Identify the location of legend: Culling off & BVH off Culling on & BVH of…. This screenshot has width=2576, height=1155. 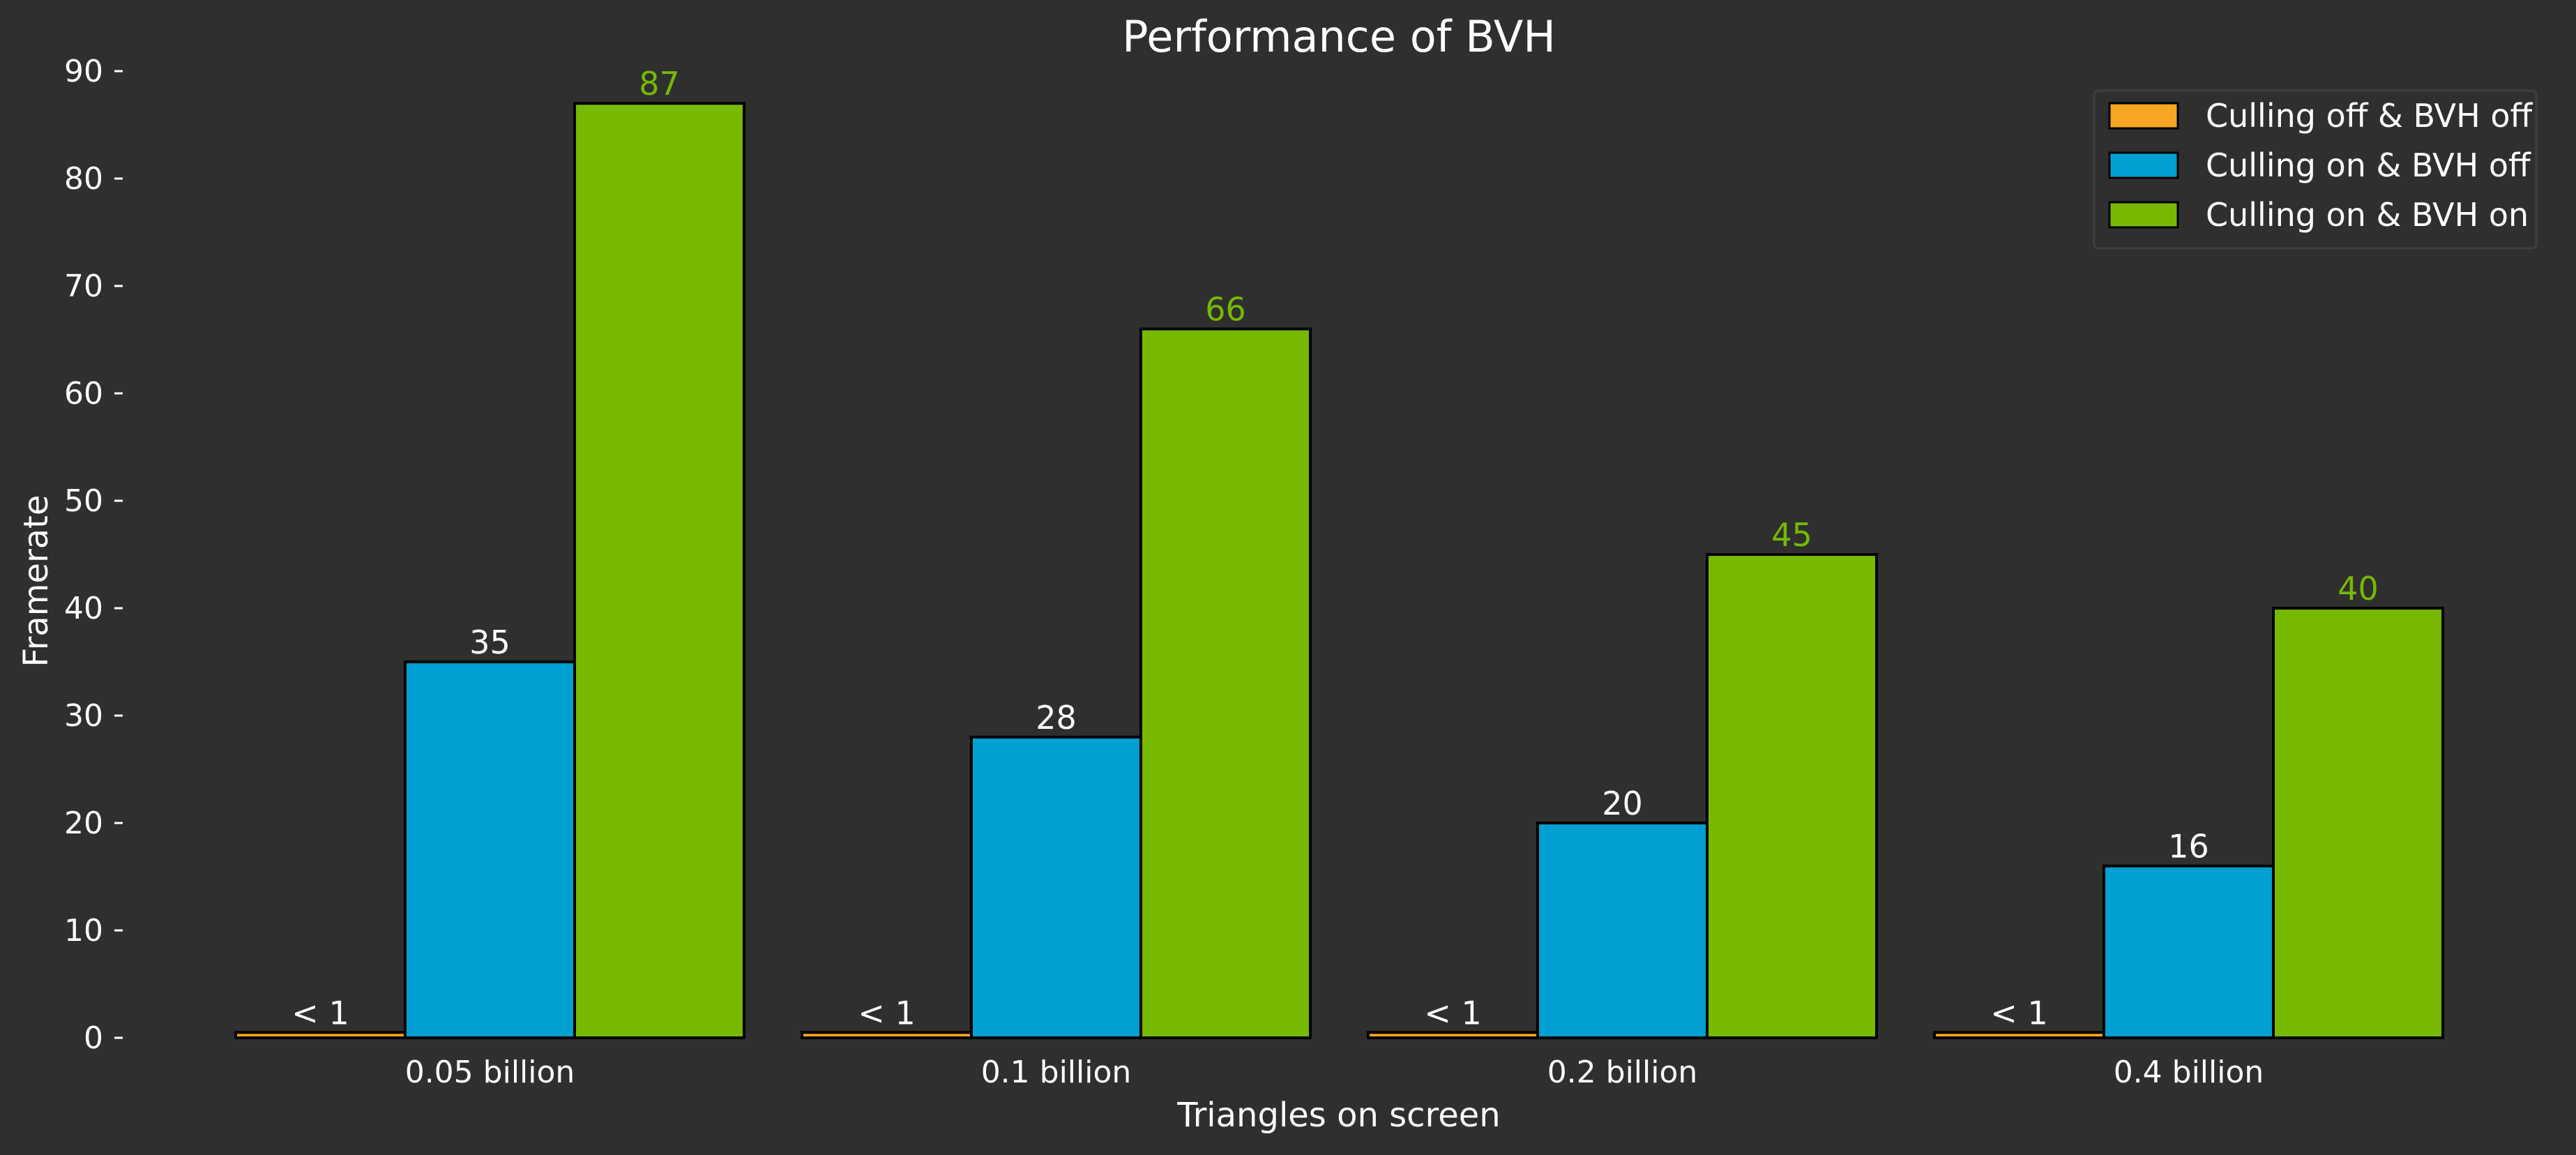
(2315, 169).